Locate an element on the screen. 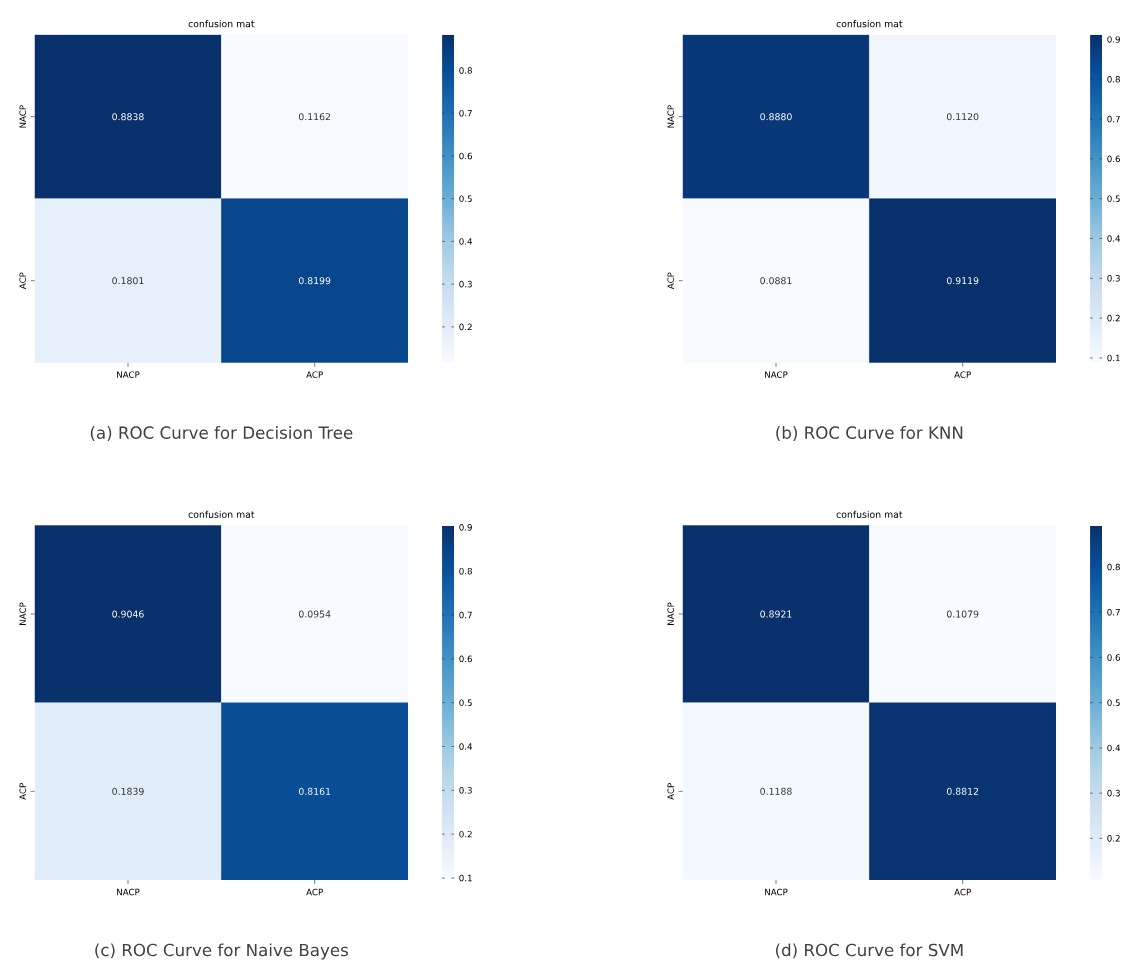 Image resolution: width=1144 pixels, height=960 pixels. data-label: 0.1079 is located at coordinates (962, 614).